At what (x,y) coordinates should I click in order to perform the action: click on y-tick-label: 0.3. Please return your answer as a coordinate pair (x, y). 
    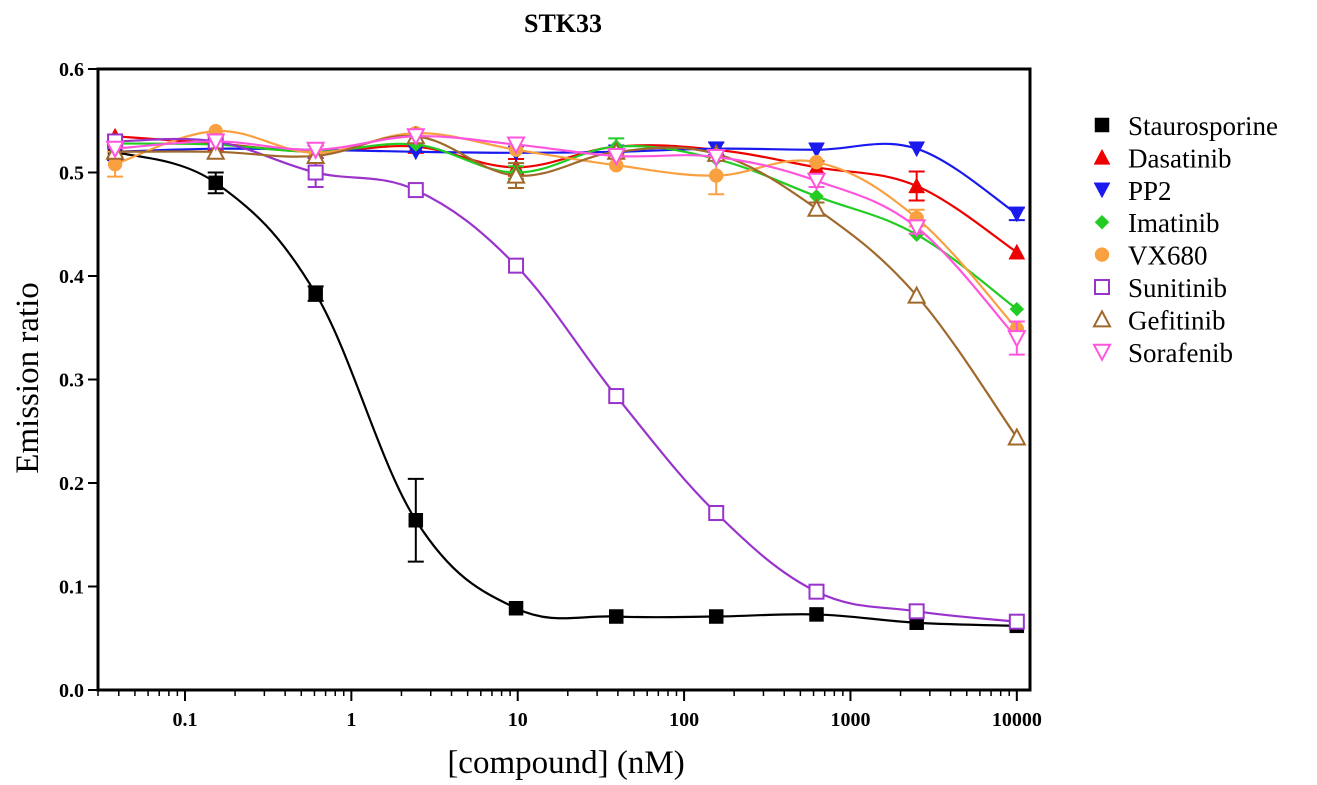
    Looking at the image, I should click on (71, 381).